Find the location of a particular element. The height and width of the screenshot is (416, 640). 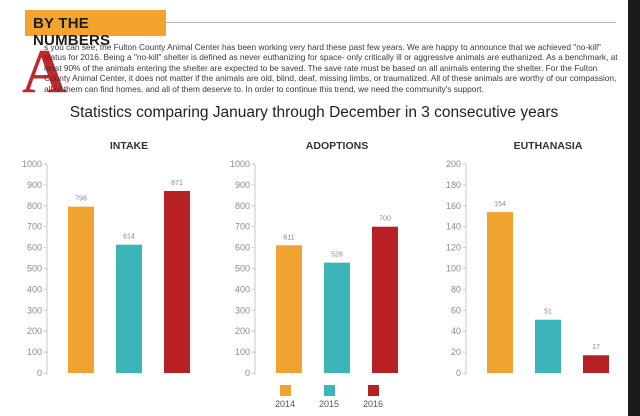

data-label: 614 is located at coordinates (129, 237).